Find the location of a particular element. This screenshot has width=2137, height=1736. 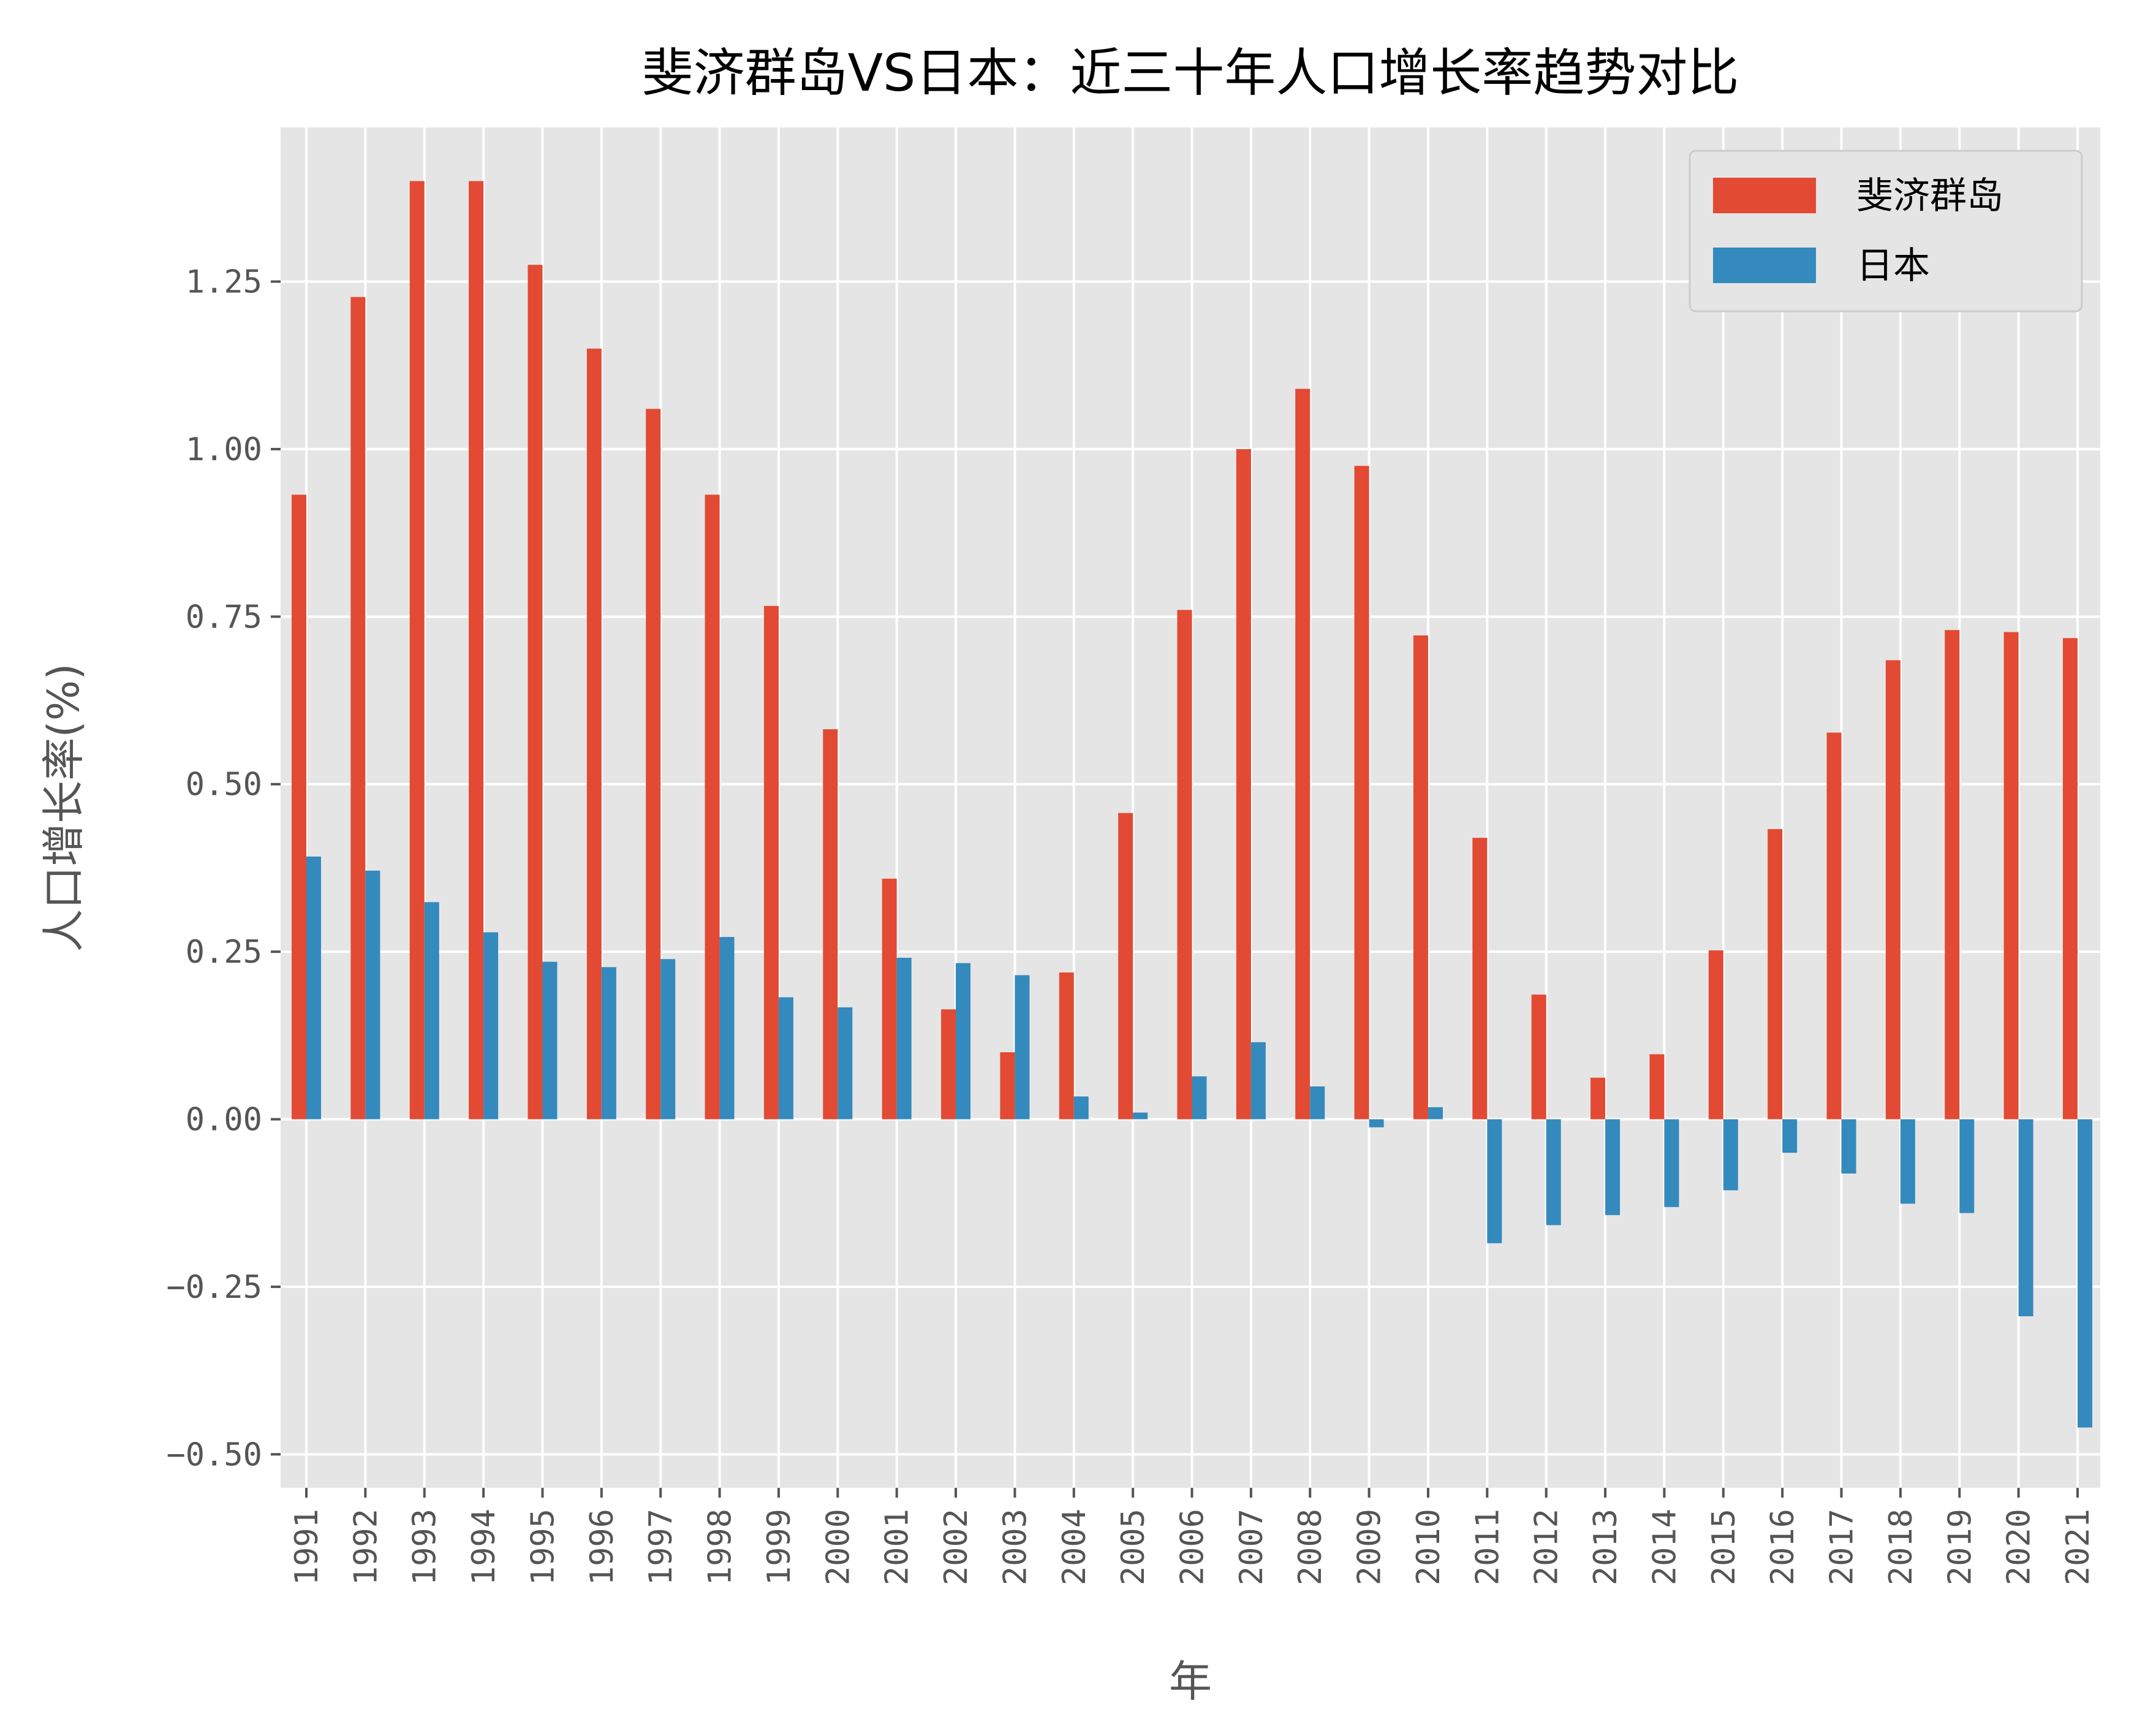

y-tick-label: 0.00 is located at coordinates (224, 1120).